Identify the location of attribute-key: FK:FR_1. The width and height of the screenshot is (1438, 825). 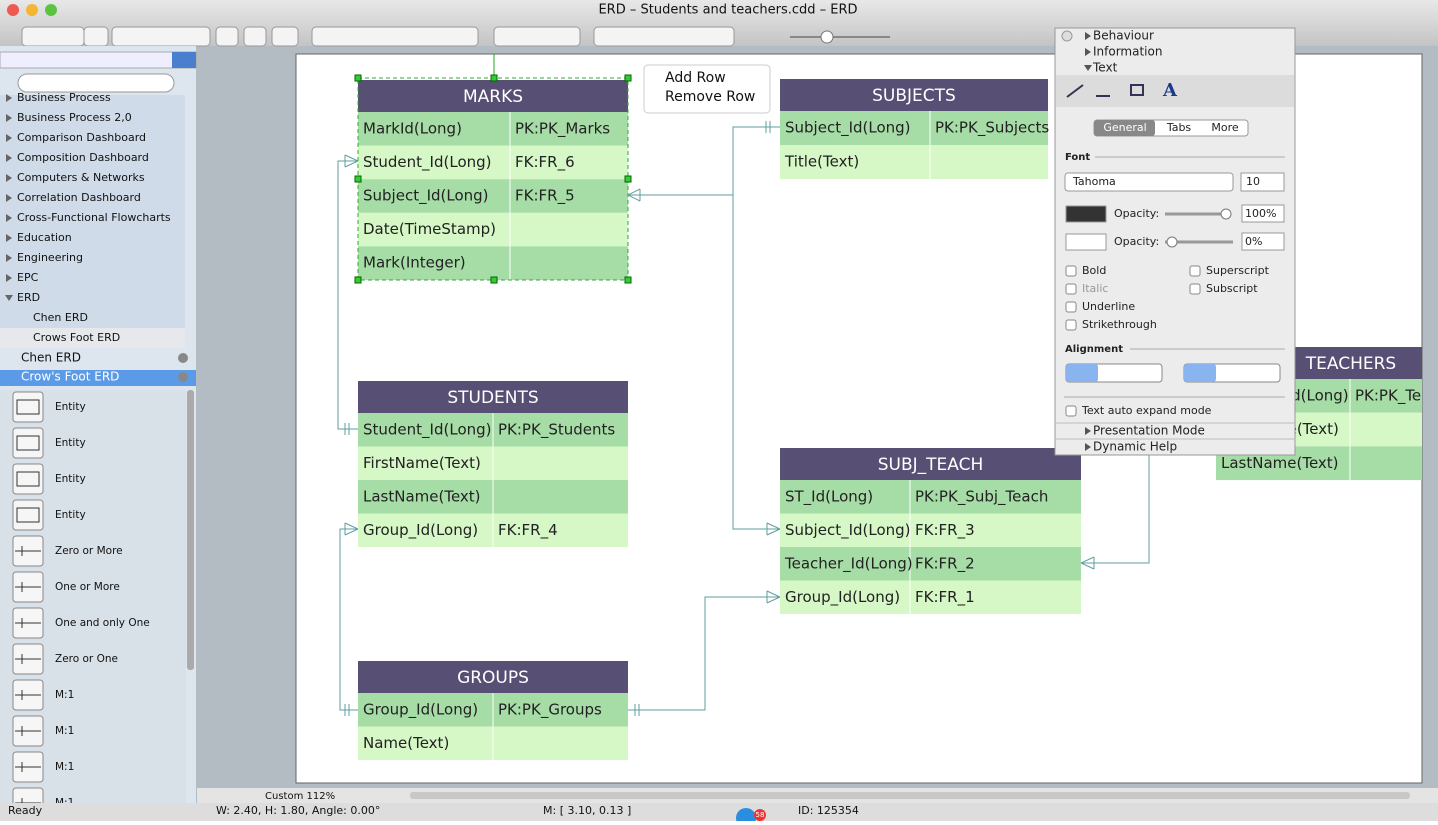
(945, 597).